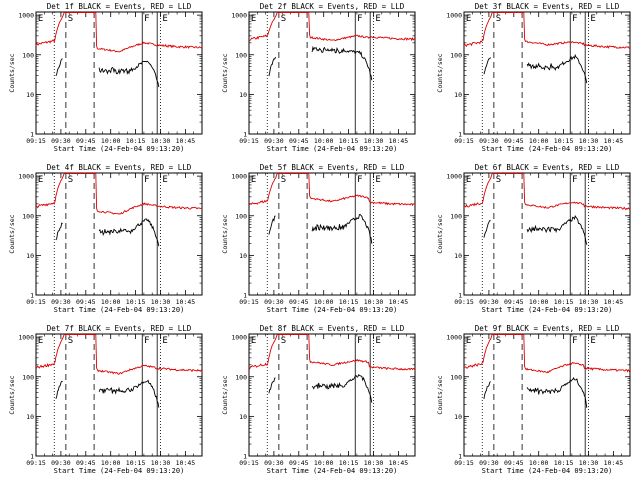  Describe the element at coordinates (119, 328) in the screenshot. I see `panel-title: Det 7f BLACK = Events, RED = LLD` at that location.